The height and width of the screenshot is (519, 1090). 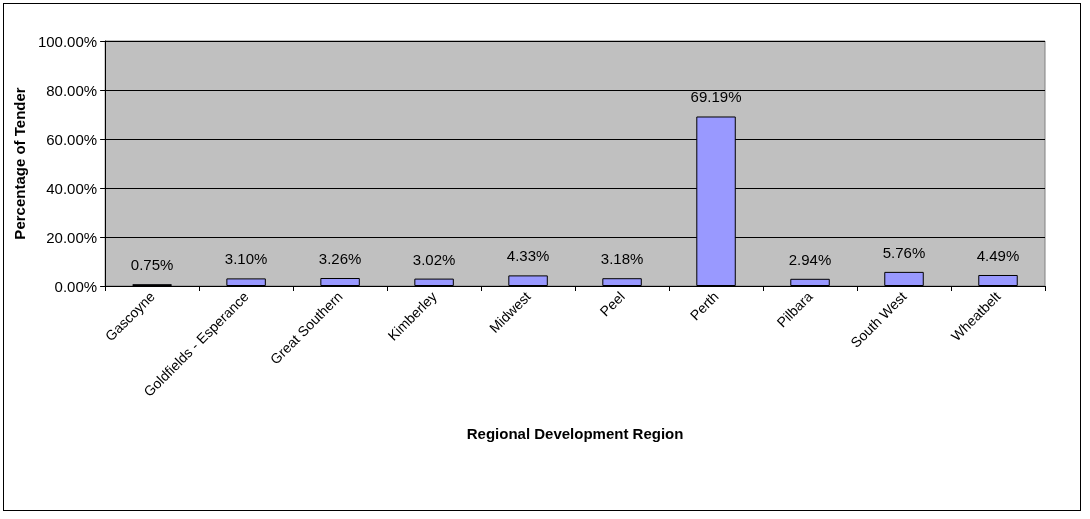 What do you see at coordinates (19, 163) in the screenshot?
I see `y-axis-title: Percentage of Tender` at bounding box center [19, 163].